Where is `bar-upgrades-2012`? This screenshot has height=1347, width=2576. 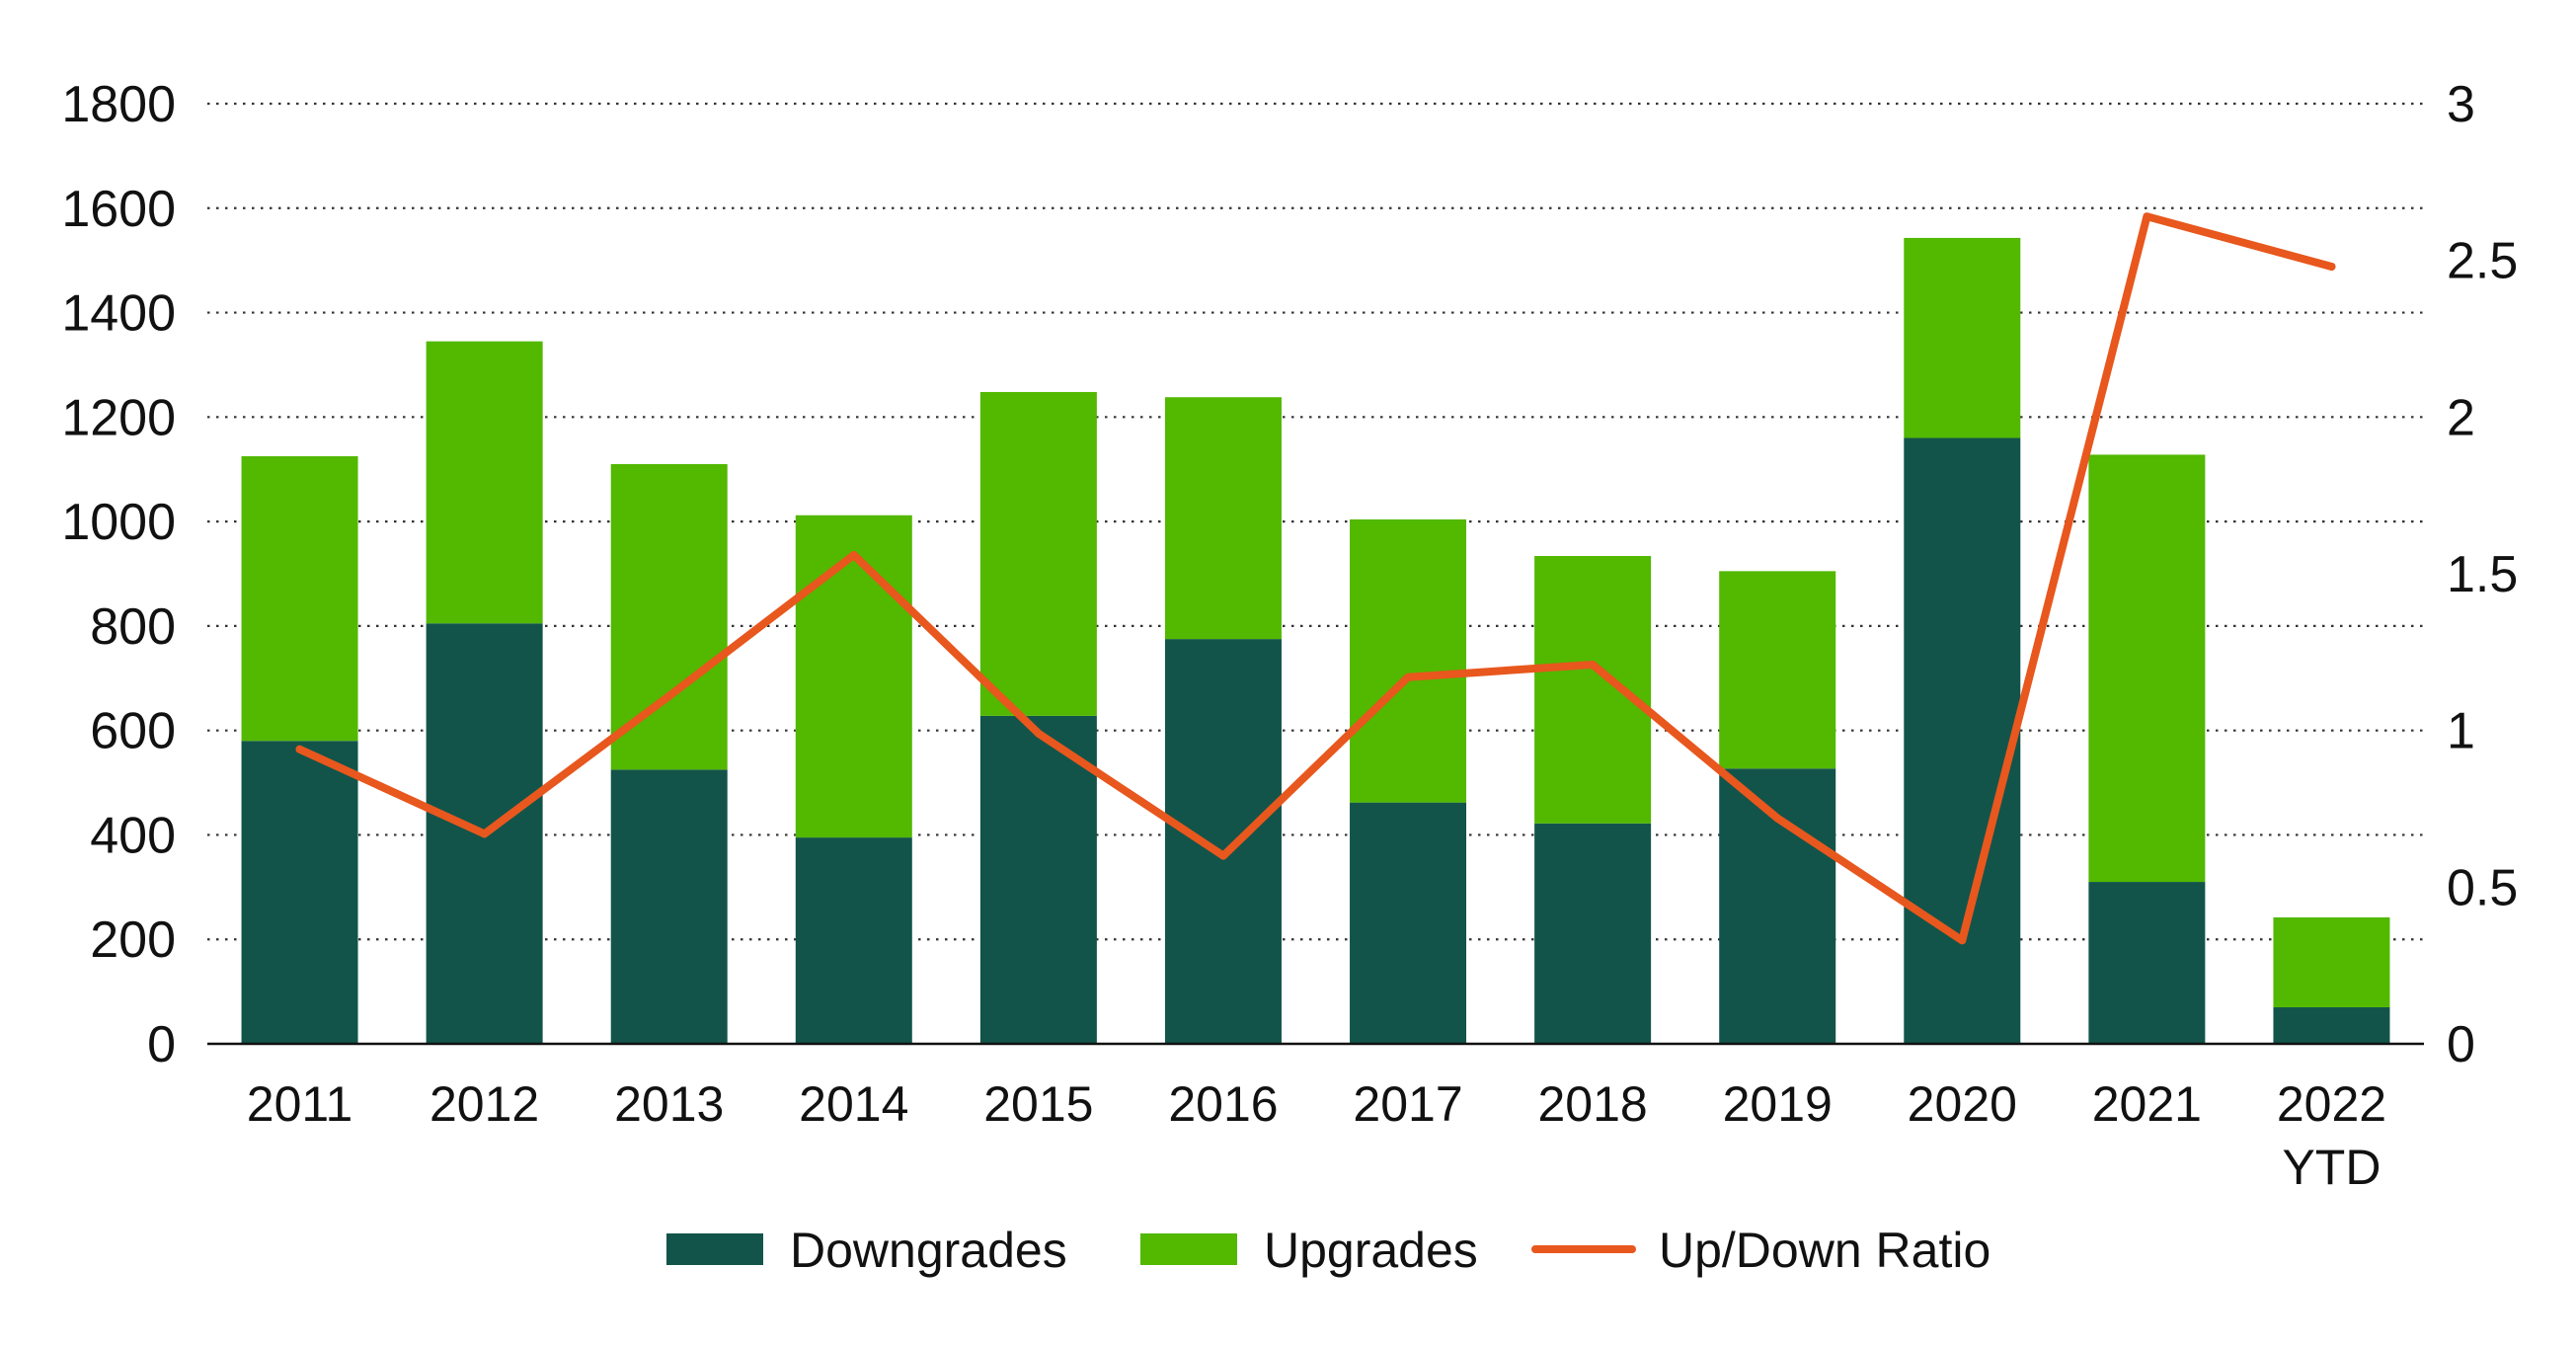
bar-upgrades-2012 is located at coordinates (484, 483).